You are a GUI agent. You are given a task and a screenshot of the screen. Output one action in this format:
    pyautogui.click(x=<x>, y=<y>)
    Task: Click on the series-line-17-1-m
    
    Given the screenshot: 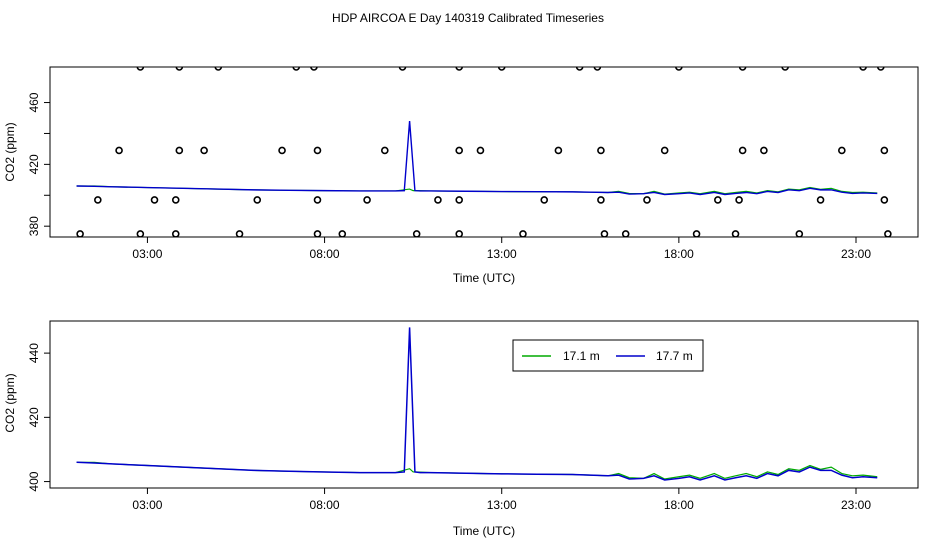 What is the action you would take?
    pyautogui.click(x=477, y=470)
    